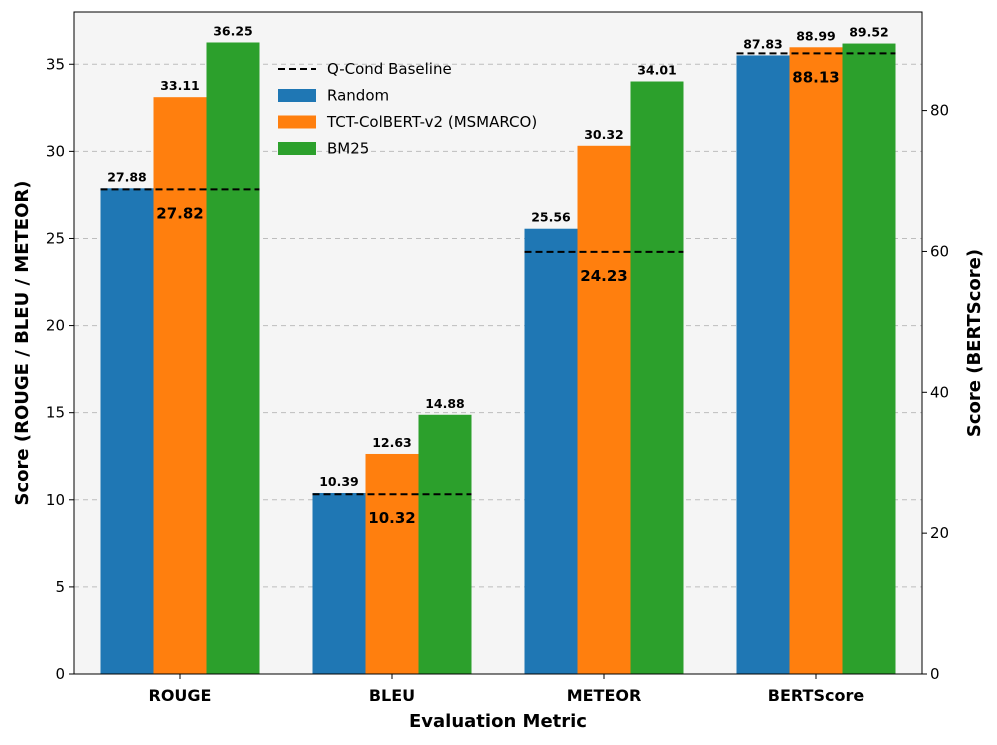 Image resolution: width=997 pixels, height=745 pixels. I want to click on x-category-label: BERTScore, so click(816, 695).